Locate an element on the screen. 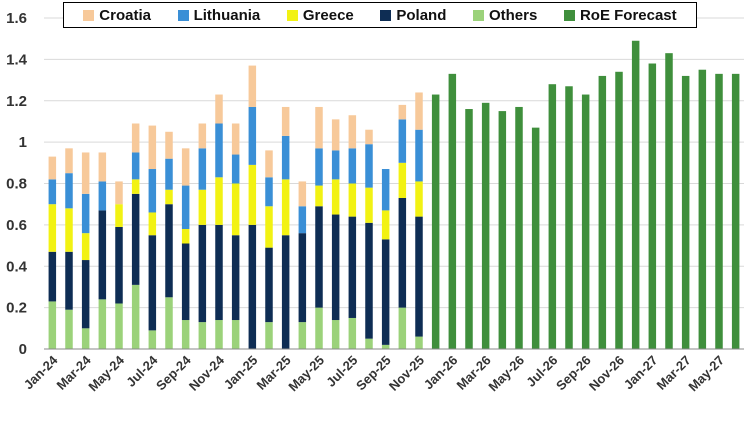  y-tick-label: 0.8 is located at coordinates (16, 184).